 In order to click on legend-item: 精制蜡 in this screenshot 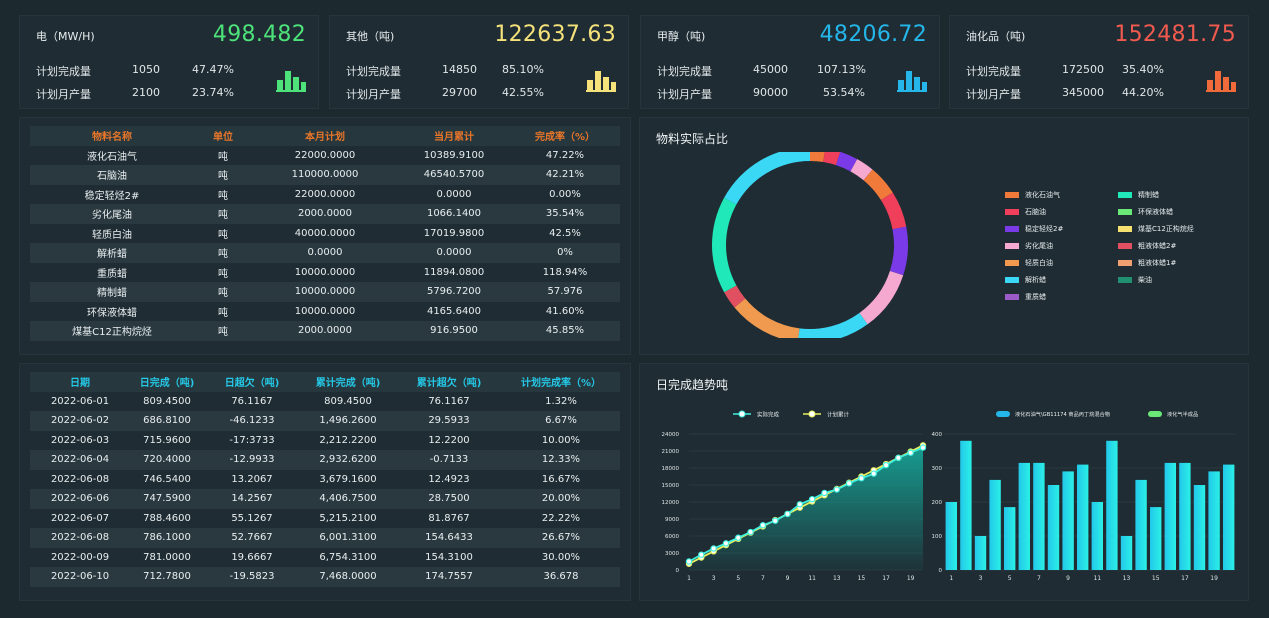, I will do `click(1138, 195)`.